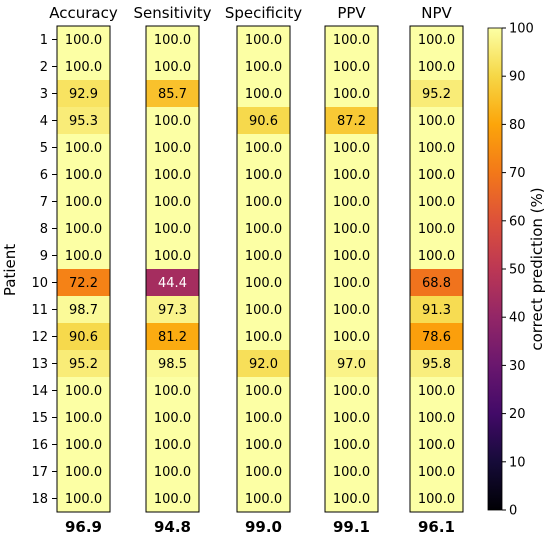 The width and height of the screenshot is (550, 540). I want to click on cell-value: 72.2, so click(83, 283).